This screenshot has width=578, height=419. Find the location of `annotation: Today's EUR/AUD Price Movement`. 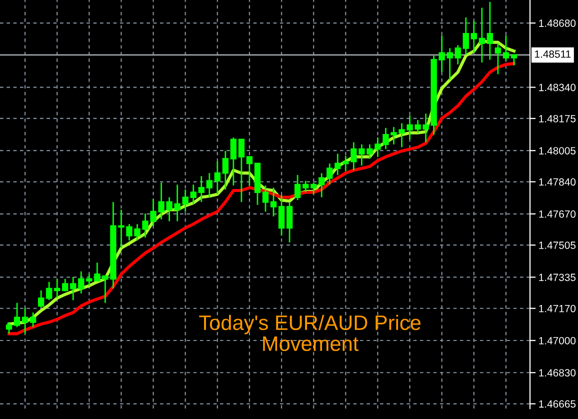

annotation: Today's EUR/AUD Price Movement is located at coordinates (310, 333).